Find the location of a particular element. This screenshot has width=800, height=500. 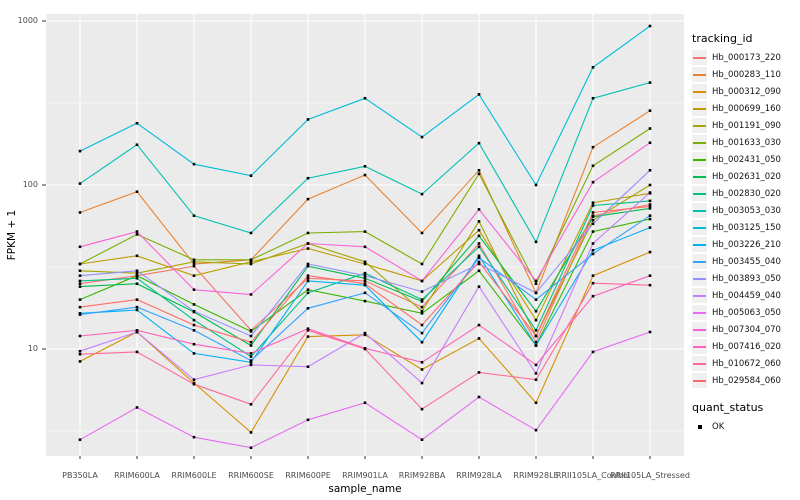

legend-item-label: Hb_007304_070 is located at coordinates (746, 329).